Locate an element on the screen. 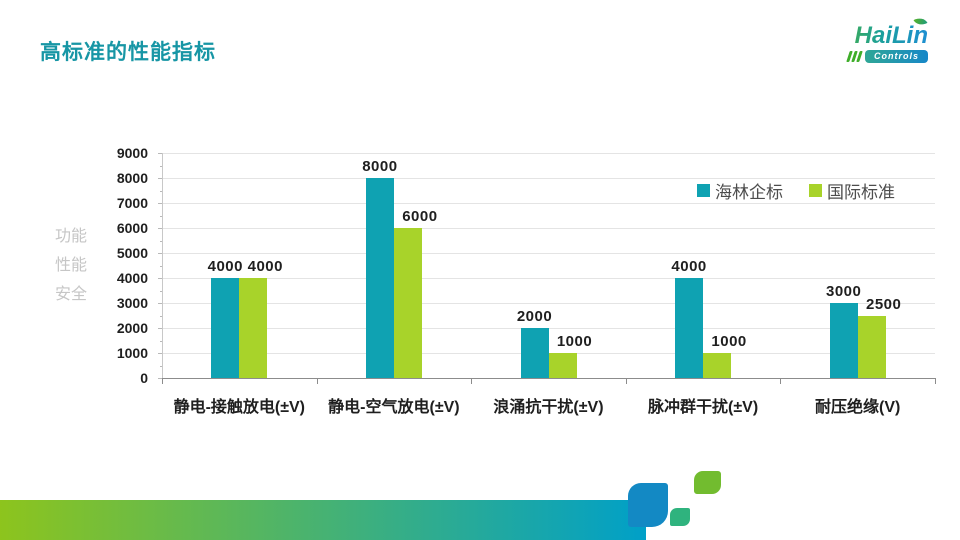 The height and width of the screenshot is (540, 960). data-label: 3000 is located at coordinates (844, 291).